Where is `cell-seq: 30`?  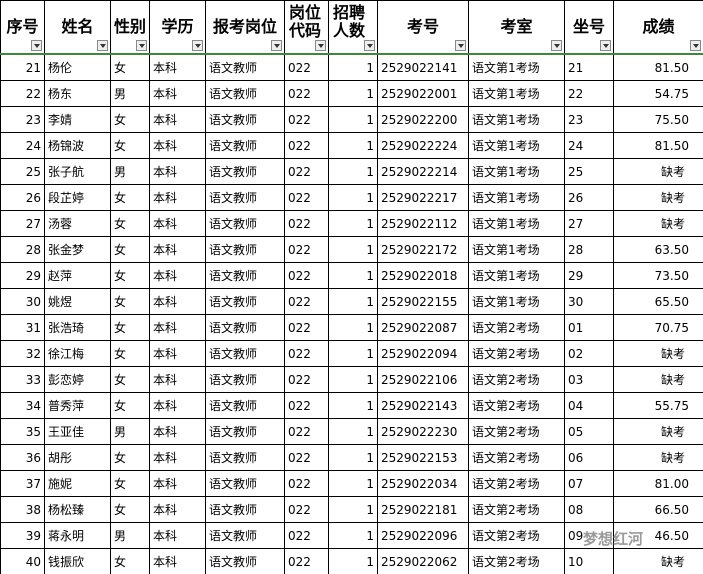 cell-seq: 30 is located at coordinates (22, 301).